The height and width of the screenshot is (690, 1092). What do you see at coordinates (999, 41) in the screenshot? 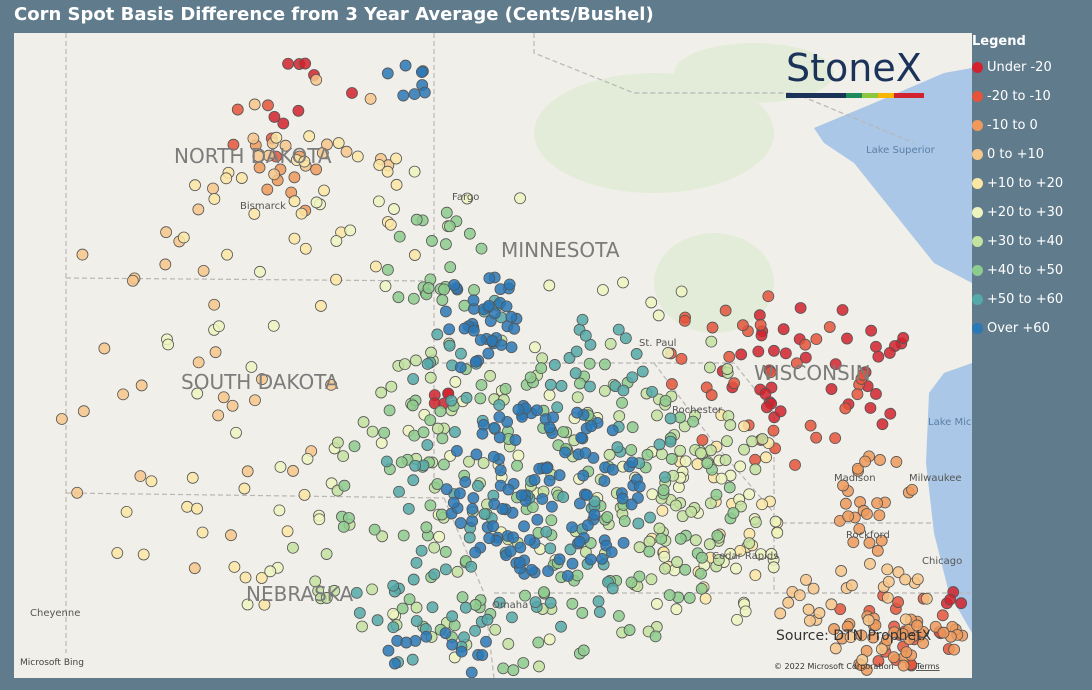
I see `legend-title: Legend` at bounding box center [999, 41].